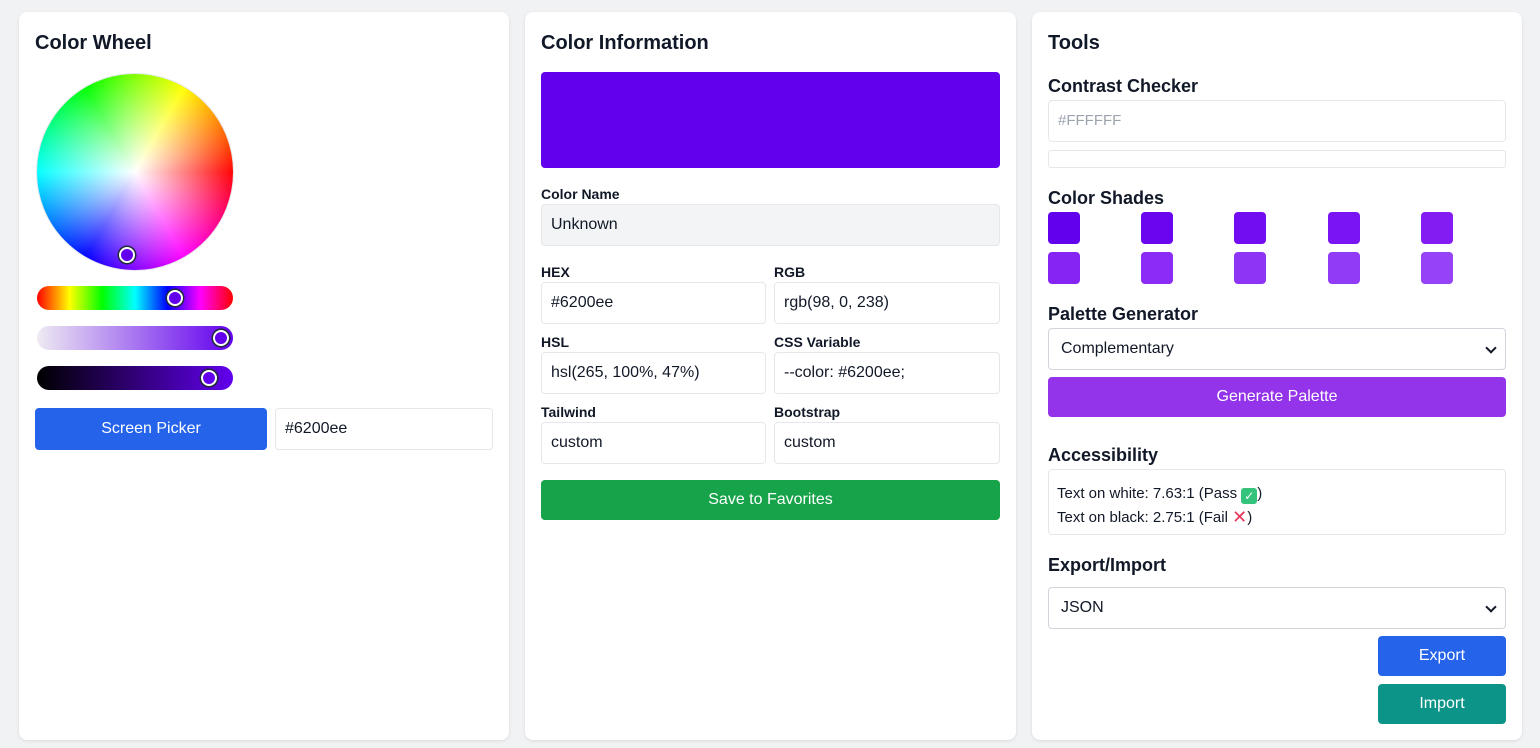 The height and width of the screenshot is (748, 1540). Describe the element at coordinates (555, 272) in the screenshot. I see `hex-label: HEX` at that location.